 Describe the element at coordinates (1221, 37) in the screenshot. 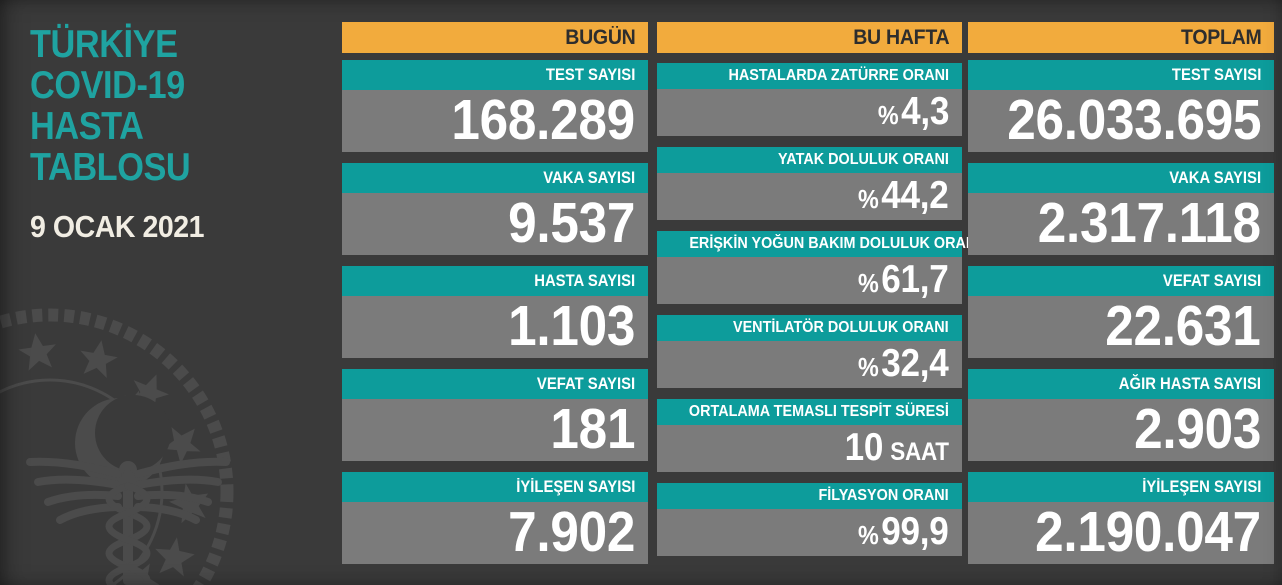

I see `column-header-label: TOPLAM` at that location.